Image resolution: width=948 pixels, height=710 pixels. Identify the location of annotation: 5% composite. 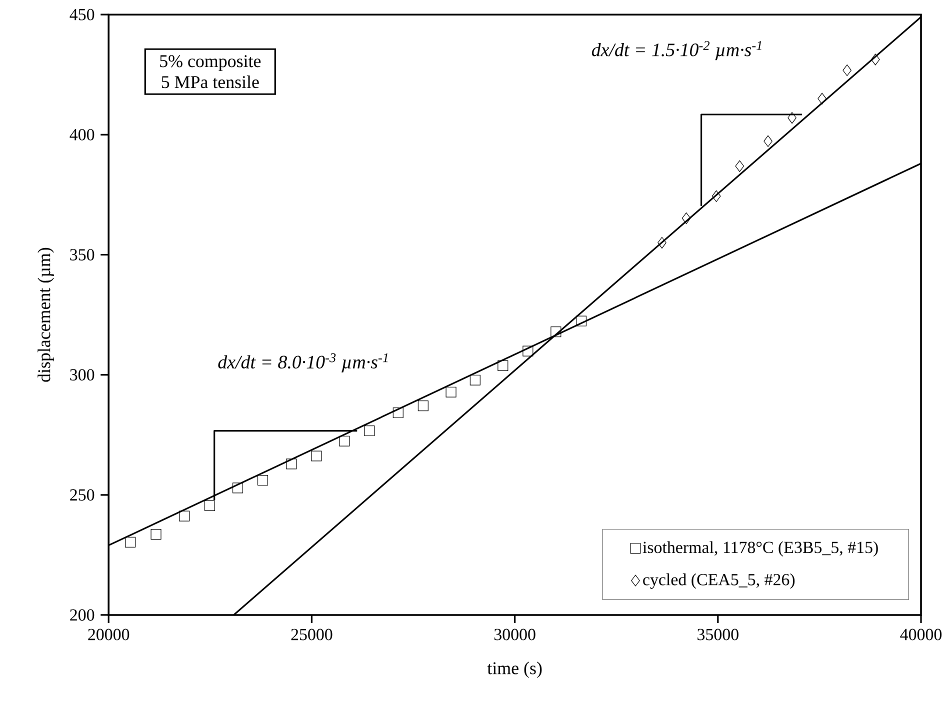
(210, 63).